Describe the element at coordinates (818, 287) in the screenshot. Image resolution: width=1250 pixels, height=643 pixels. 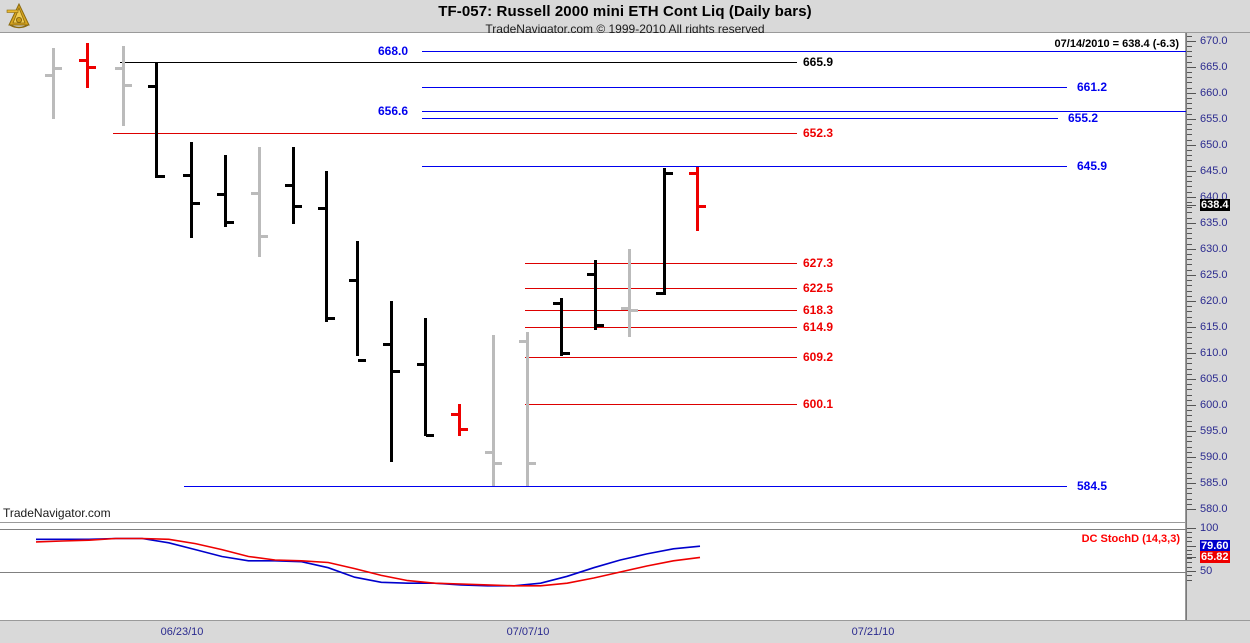
I see `level-label: 622.5` at that location.